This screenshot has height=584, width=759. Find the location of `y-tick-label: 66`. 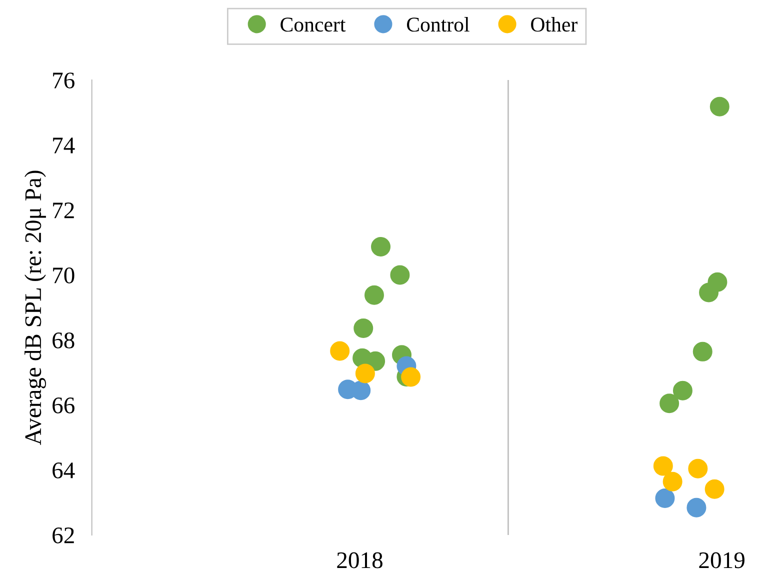

y-tick-label: 66 is located at coordinates (63, 406).